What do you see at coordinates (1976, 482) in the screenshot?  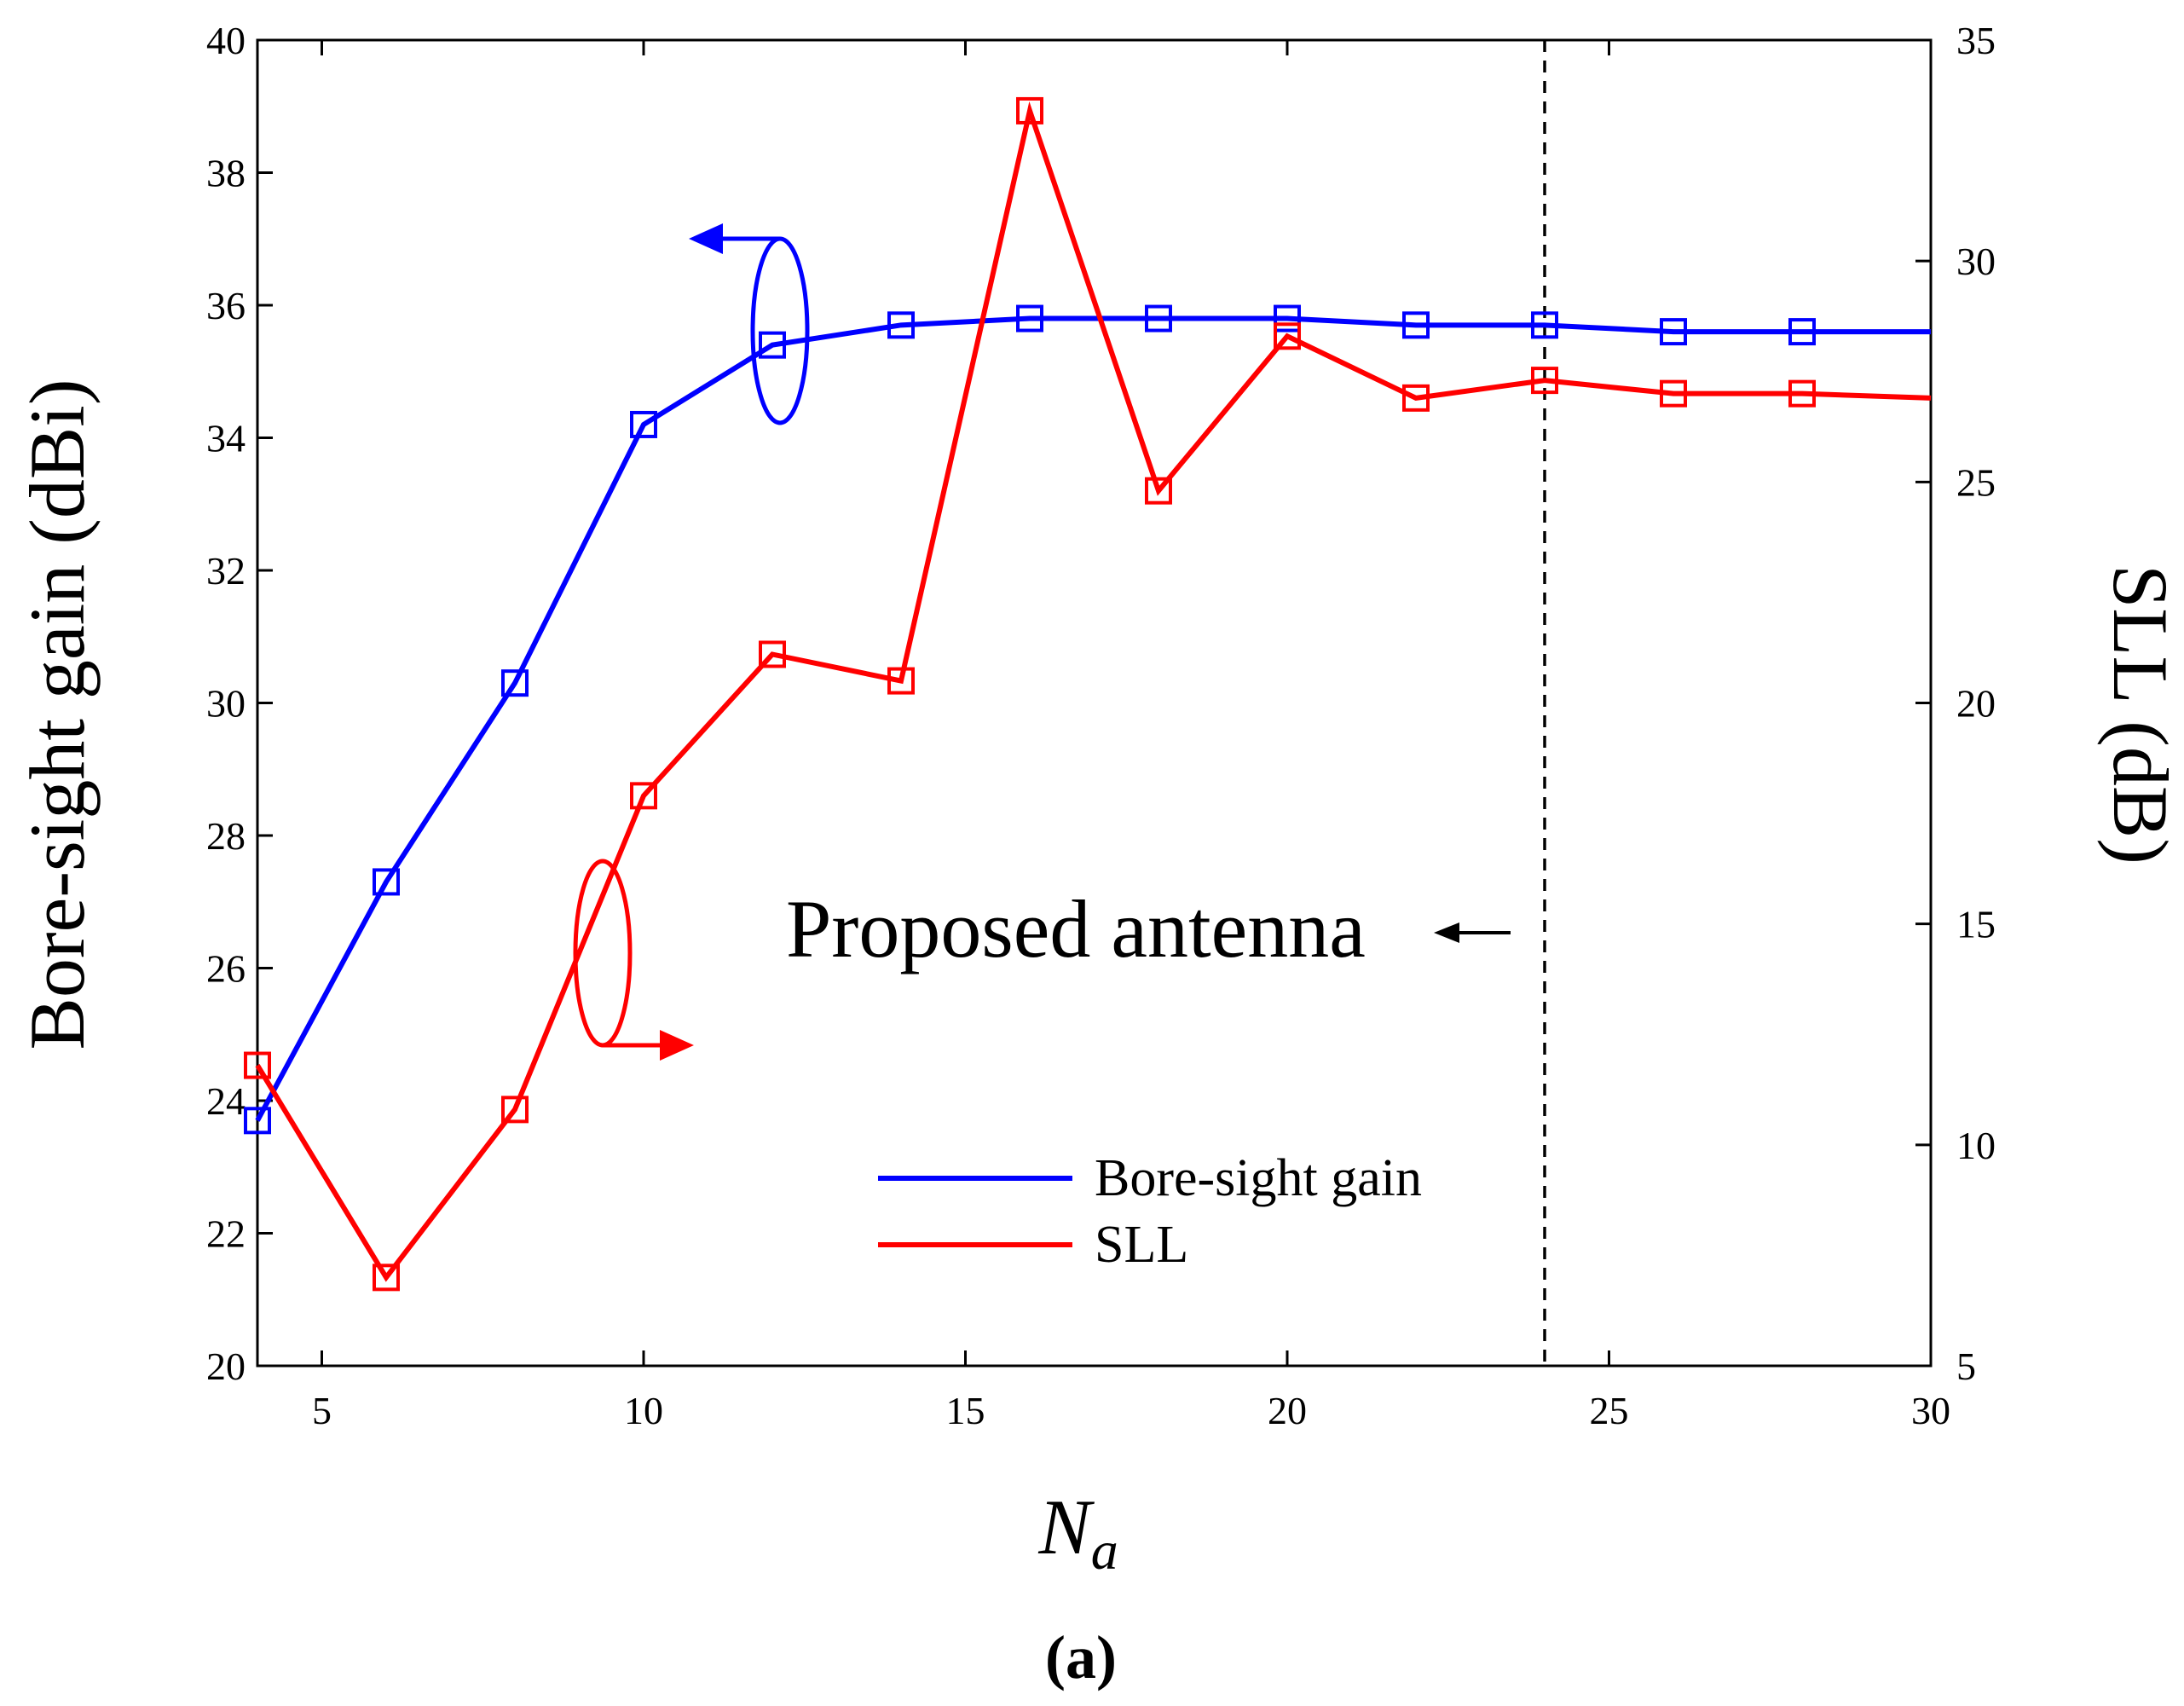 I see `y-right-tick-label: 25` at bounding box center [1976, 482].